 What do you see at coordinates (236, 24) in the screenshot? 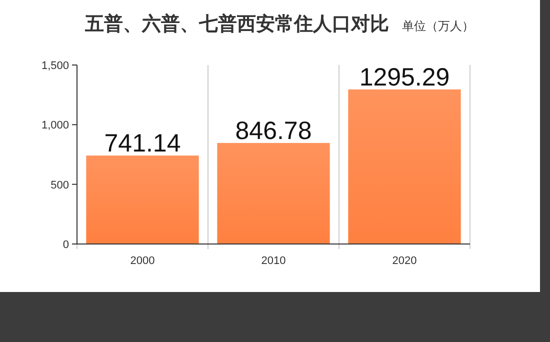
I see `chart-title: 五普、六普、七普西安常住人口对比` at bounding box center [236, 24].